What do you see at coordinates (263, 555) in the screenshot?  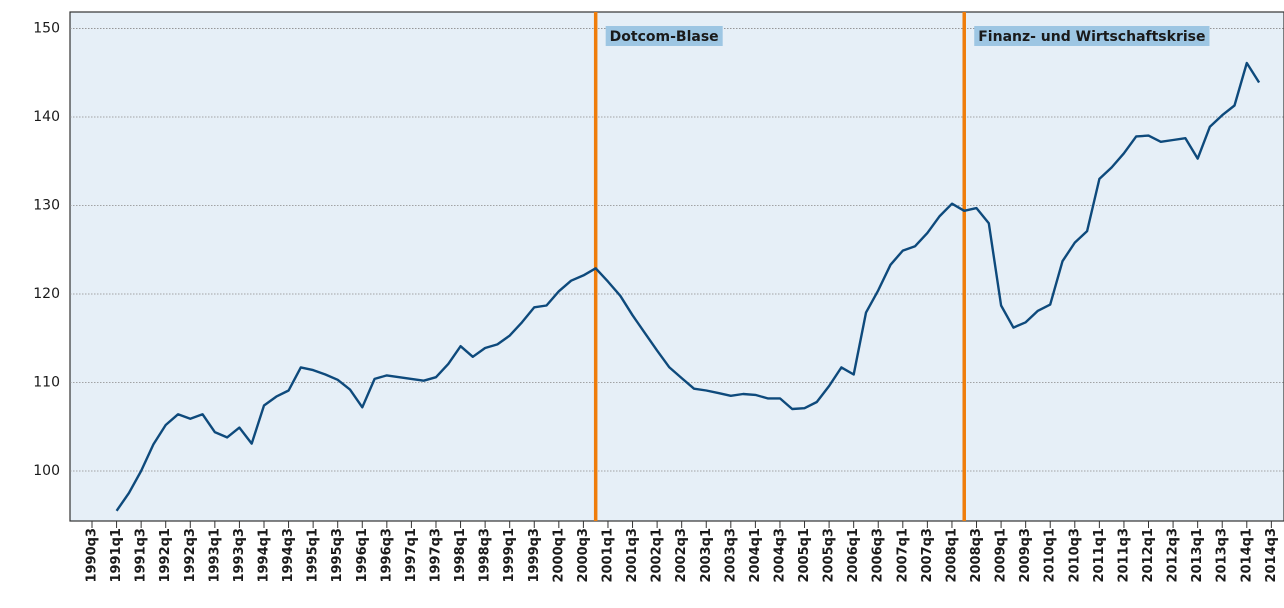 I see `x-tick-label: 1994q1` at bounding box center [263, 555].